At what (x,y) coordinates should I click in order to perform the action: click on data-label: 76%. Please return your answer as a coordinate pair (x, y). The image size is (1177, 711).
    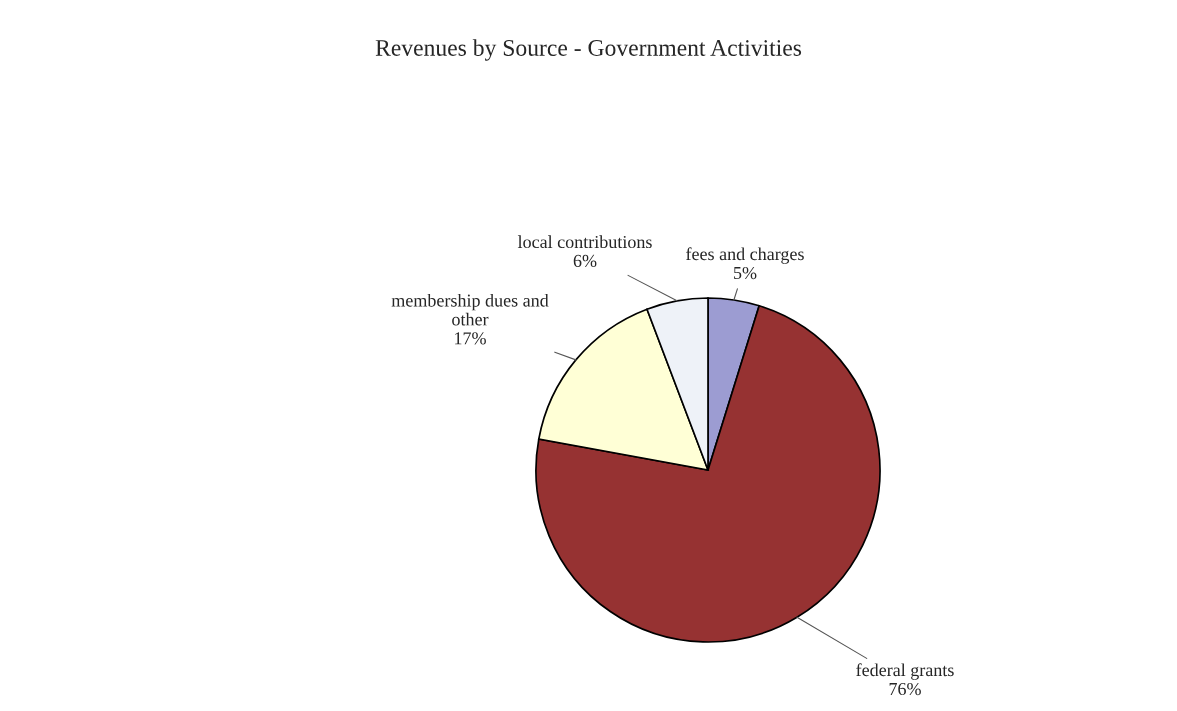
    Looking at the image, I should click on (905, 689).